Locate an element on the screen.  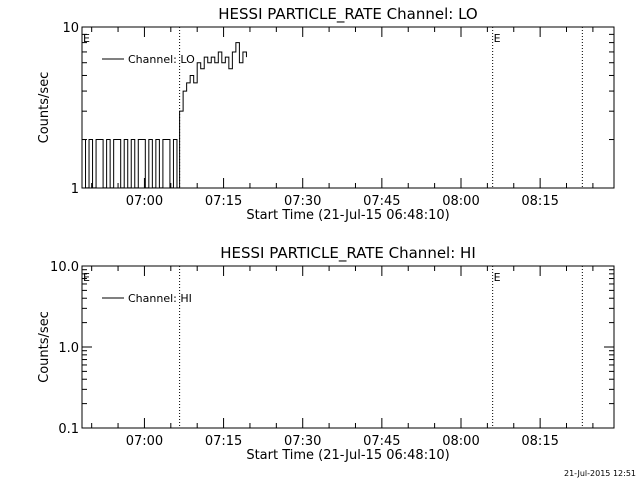
y-tick-label: 10 is located at coordinates (70, 28).